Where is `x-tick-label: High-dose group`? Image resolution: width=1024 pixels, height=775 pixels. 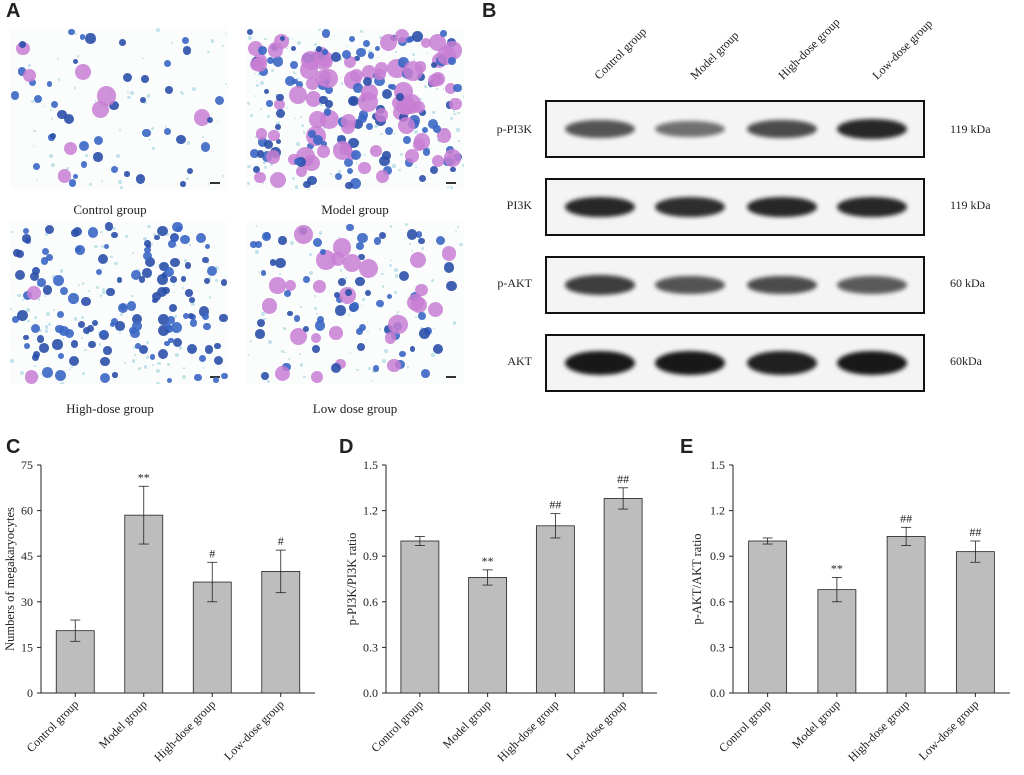
x-tick-label: High-dose group is located at coordinates (184, 730).